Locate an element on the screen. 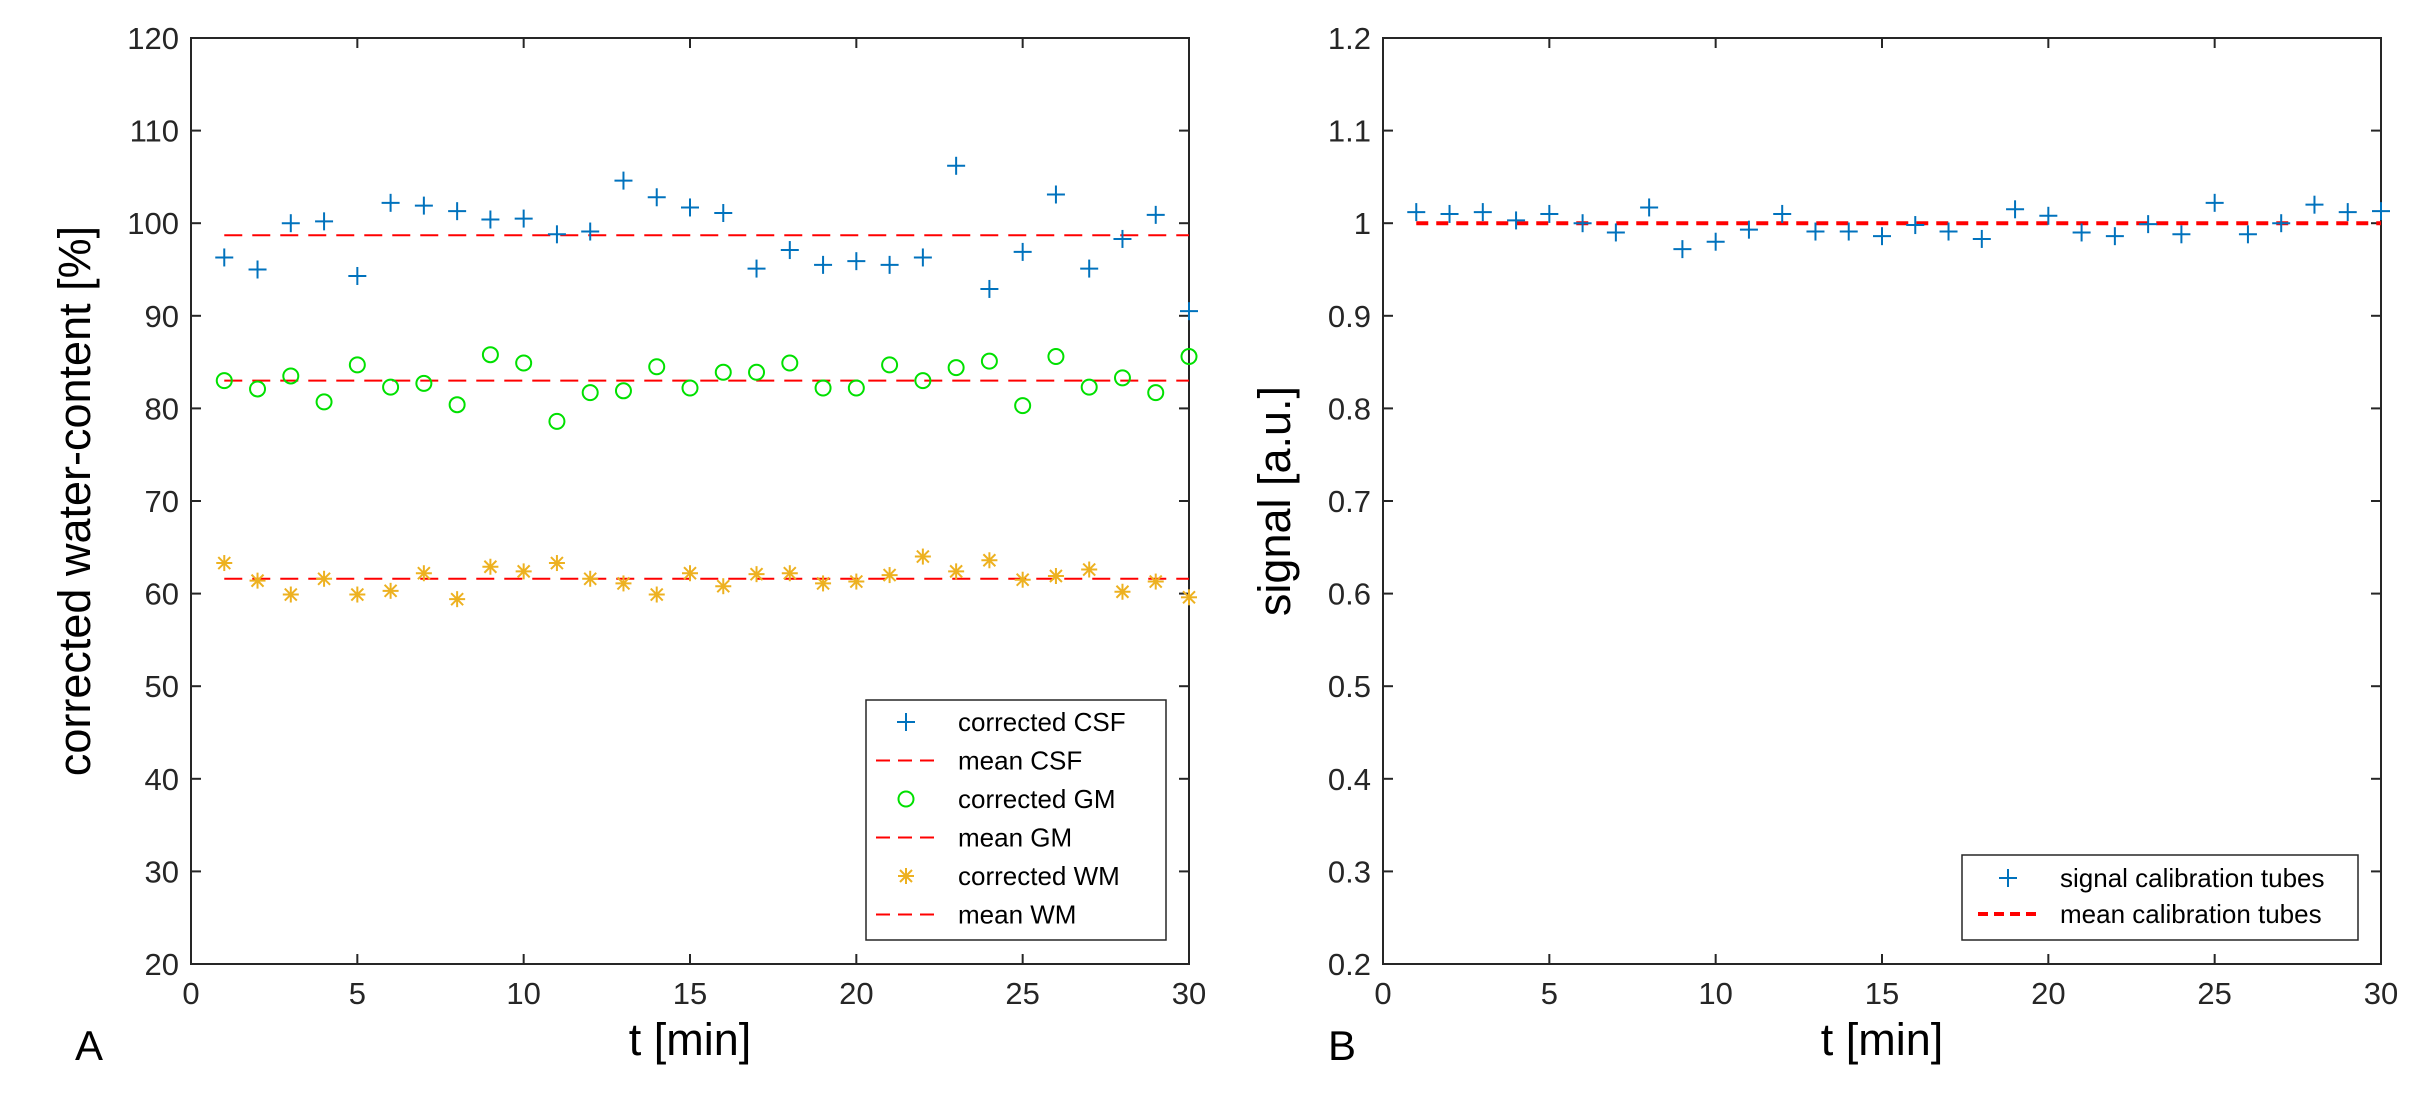 The image size is (2423, 1117). panel-a-letter: A is located at coordinates (89, 1045).